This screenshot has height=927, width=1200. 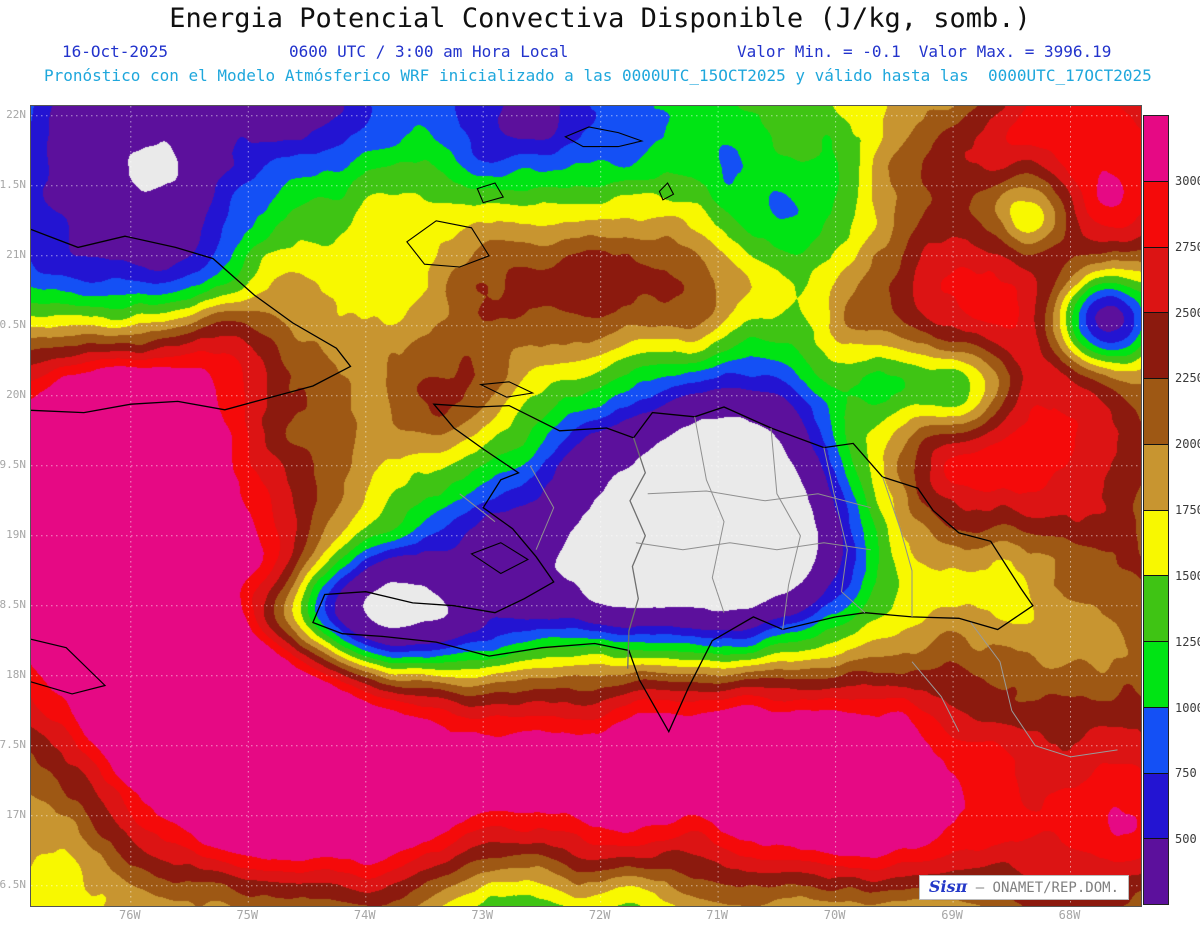 I want to click on lat-tick-label: 20.5N, so click(x=13, y=324).